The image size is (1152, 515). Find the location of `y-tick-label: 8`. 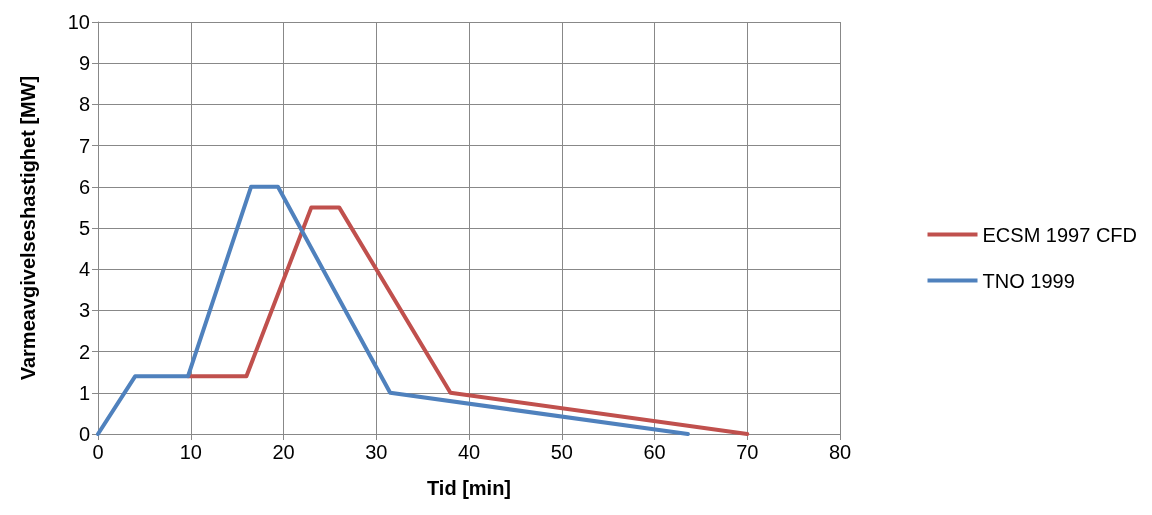

y-tick-label: 8 is located at coordinates (84, 104).